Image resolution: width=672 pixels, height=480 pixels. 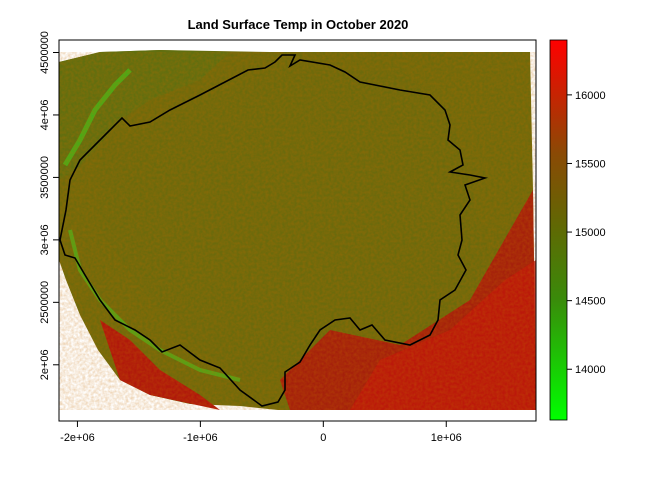 I want to click on y-tick-label: 2e+06, so click(x=45, y=364).